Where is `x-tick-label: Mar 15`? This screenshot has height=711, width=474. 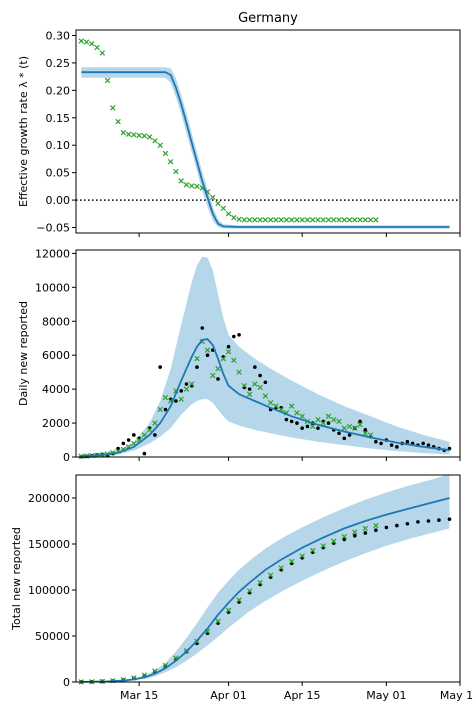 x-tick-label: Mar 15 is located at coordinates (139, 695).